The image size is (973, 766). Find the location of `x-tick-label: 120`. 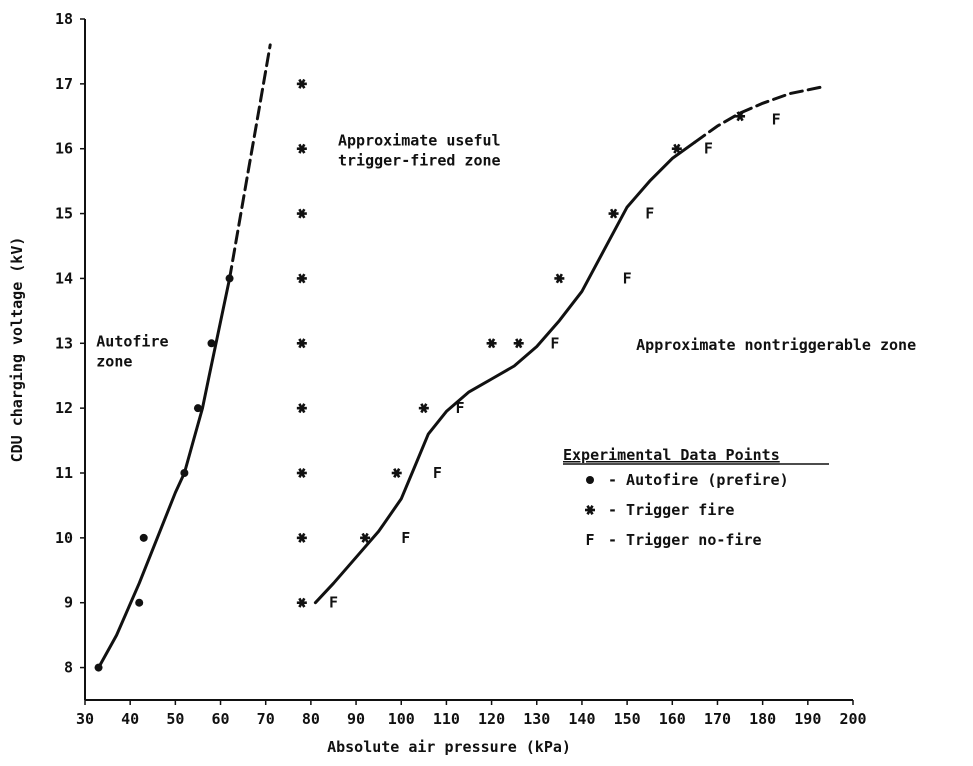

x-tick-label: 120 is located at coordinates (491, 719).